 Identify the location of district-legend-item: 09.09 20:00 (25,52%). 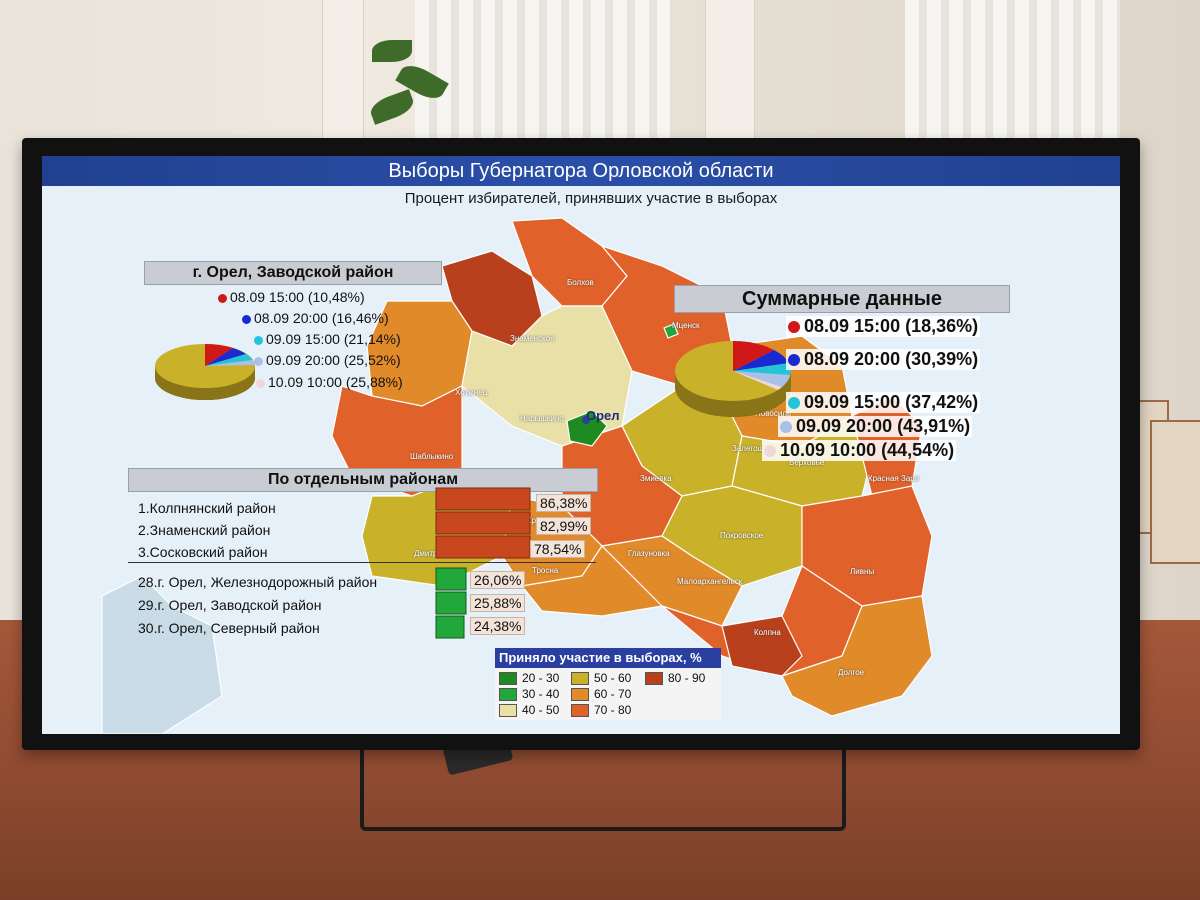
(327, 360).